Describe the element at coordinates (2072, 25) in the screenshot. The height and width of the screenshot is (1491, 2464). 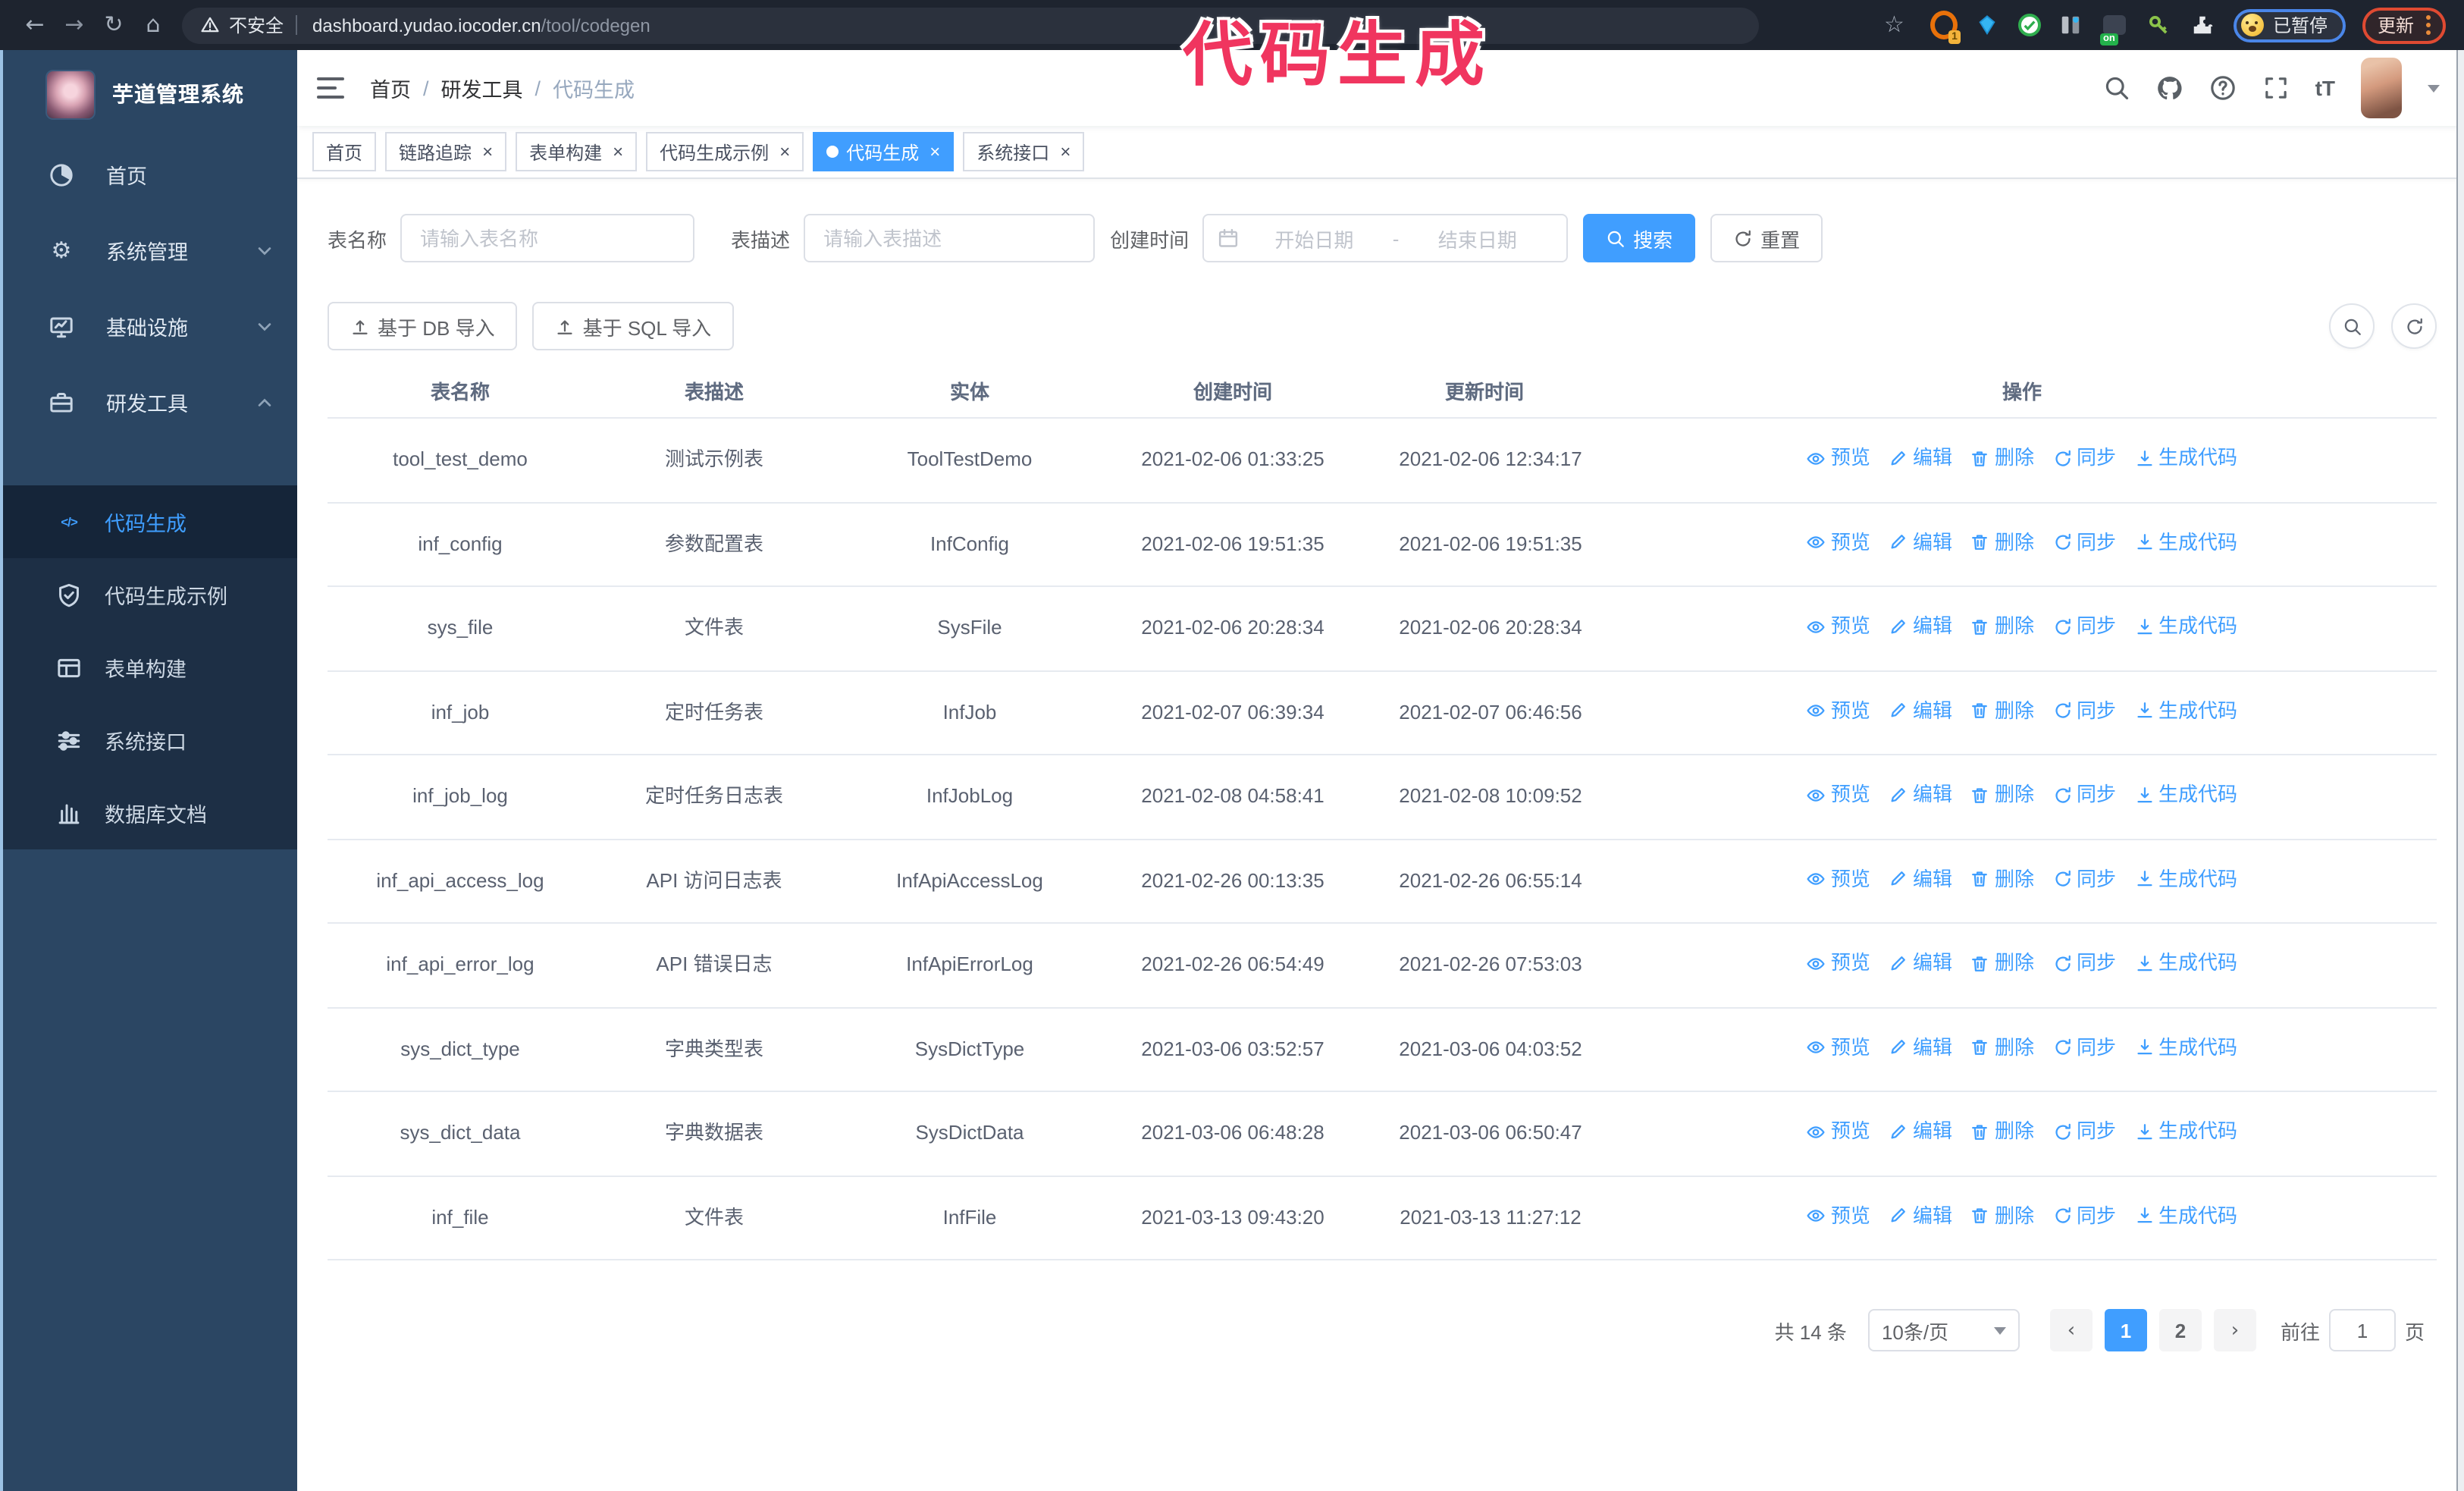
I see `extension-sliders-icon` at that location.